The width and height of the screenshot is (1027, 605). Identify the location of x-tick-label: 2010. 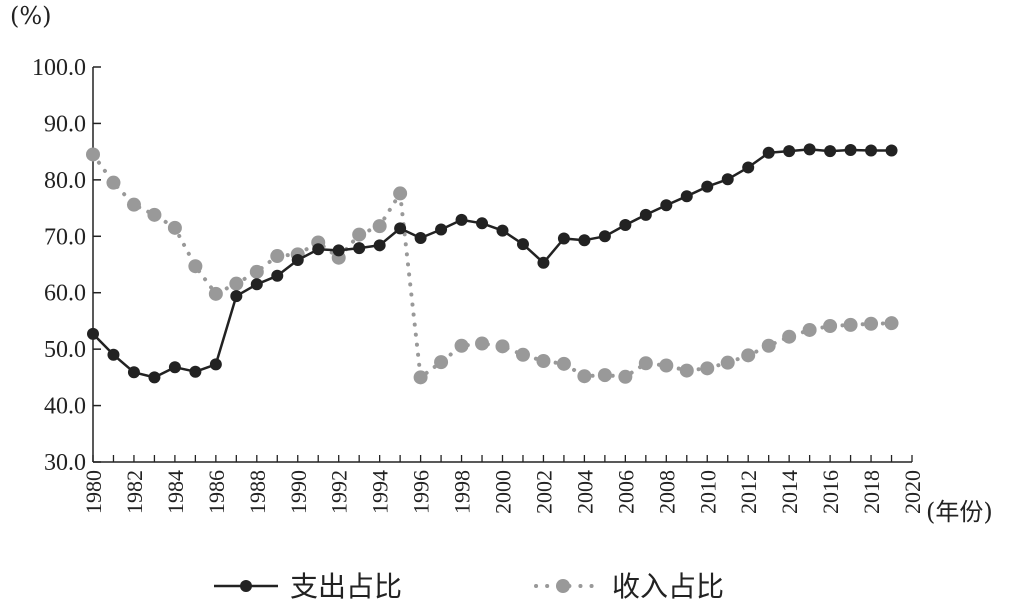
(707, 492).